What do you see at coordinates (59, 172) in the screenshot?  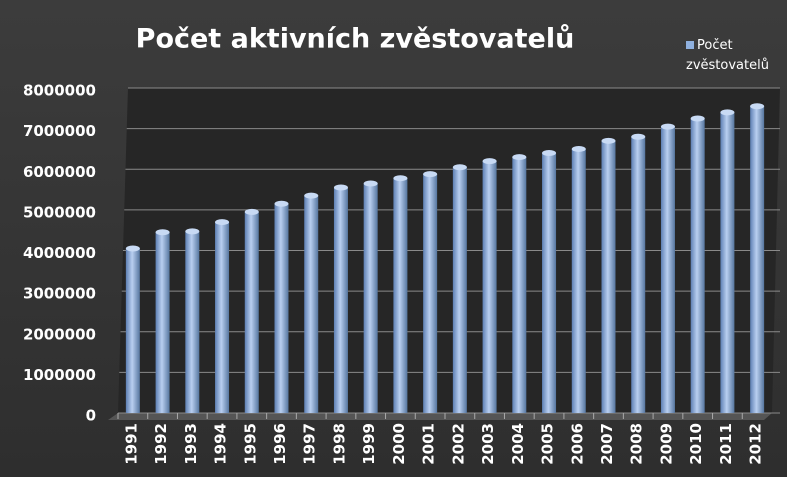 I see `y-tick-label: 6000000` at bounding box center [59, 172].